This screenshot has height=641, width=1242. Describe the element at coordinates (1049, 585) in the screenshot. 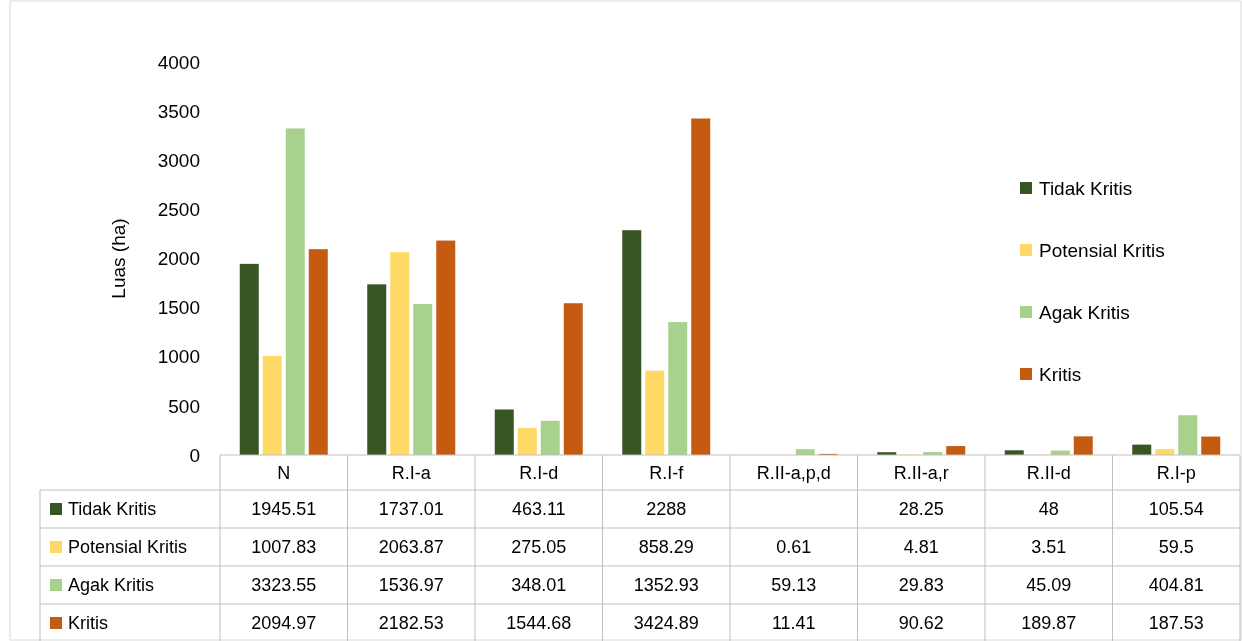

I see `data-label: 45.09` at that location.